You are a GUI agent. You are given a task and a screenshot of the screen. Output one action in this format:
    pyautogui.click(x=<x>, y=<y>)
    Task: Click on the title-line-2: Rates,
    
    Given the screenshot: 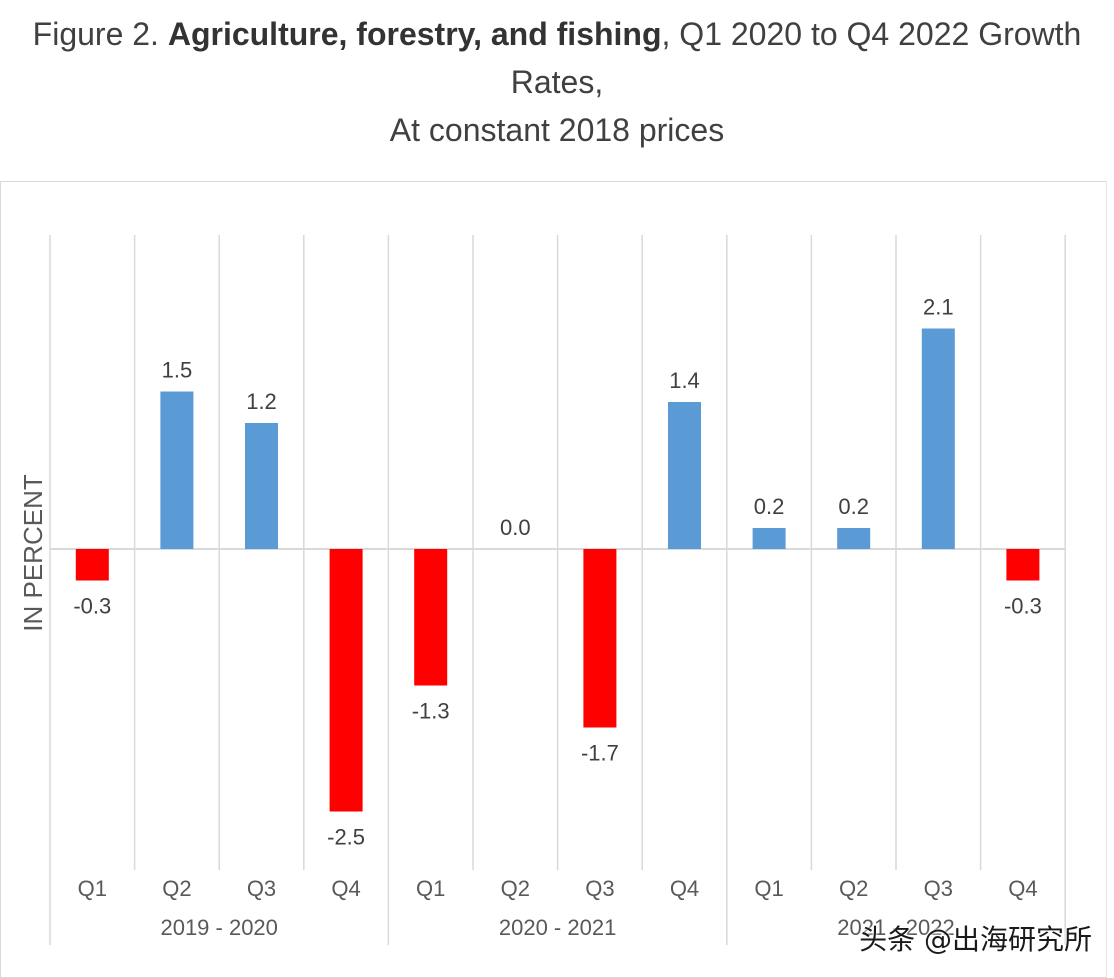 What is the action you would take?
    pyautogui.click(x=557, y=82)
    